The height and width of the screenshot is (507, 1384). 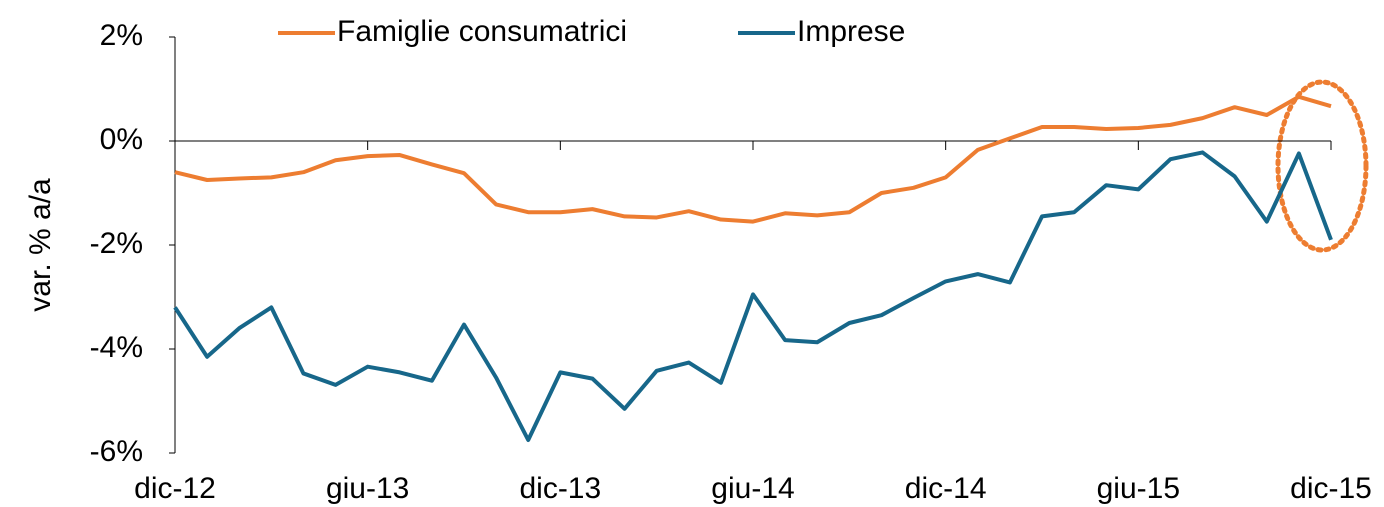 I want to click on legend-label: Imprese, so click(x=851, y=31).